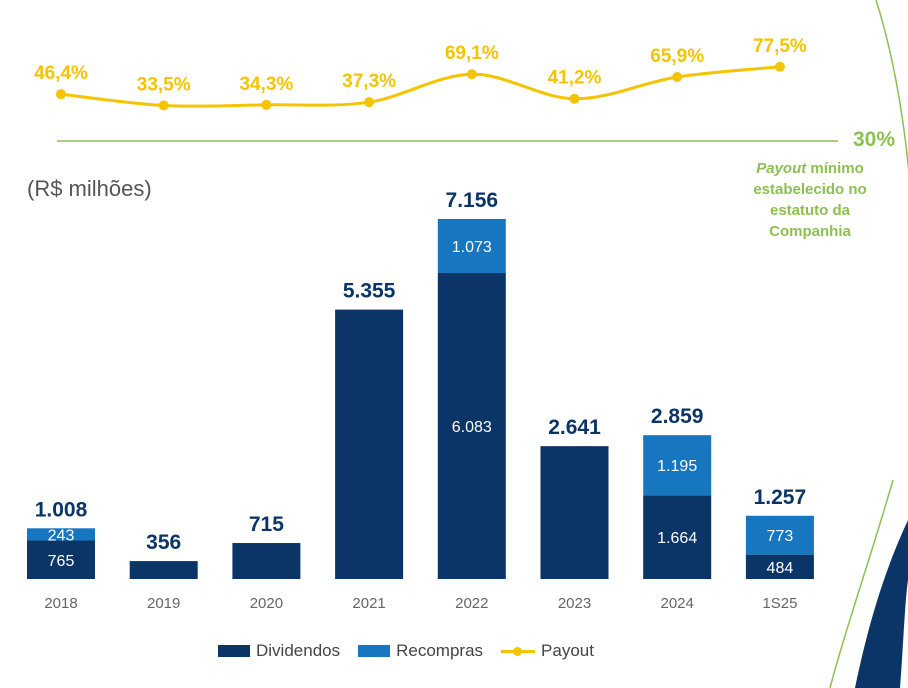 The image size is (908, 688). What do you see at coordinates (471, 603) in the screenshot?
I see `x-tick-label: 2022` at bounding box center [471, 603].